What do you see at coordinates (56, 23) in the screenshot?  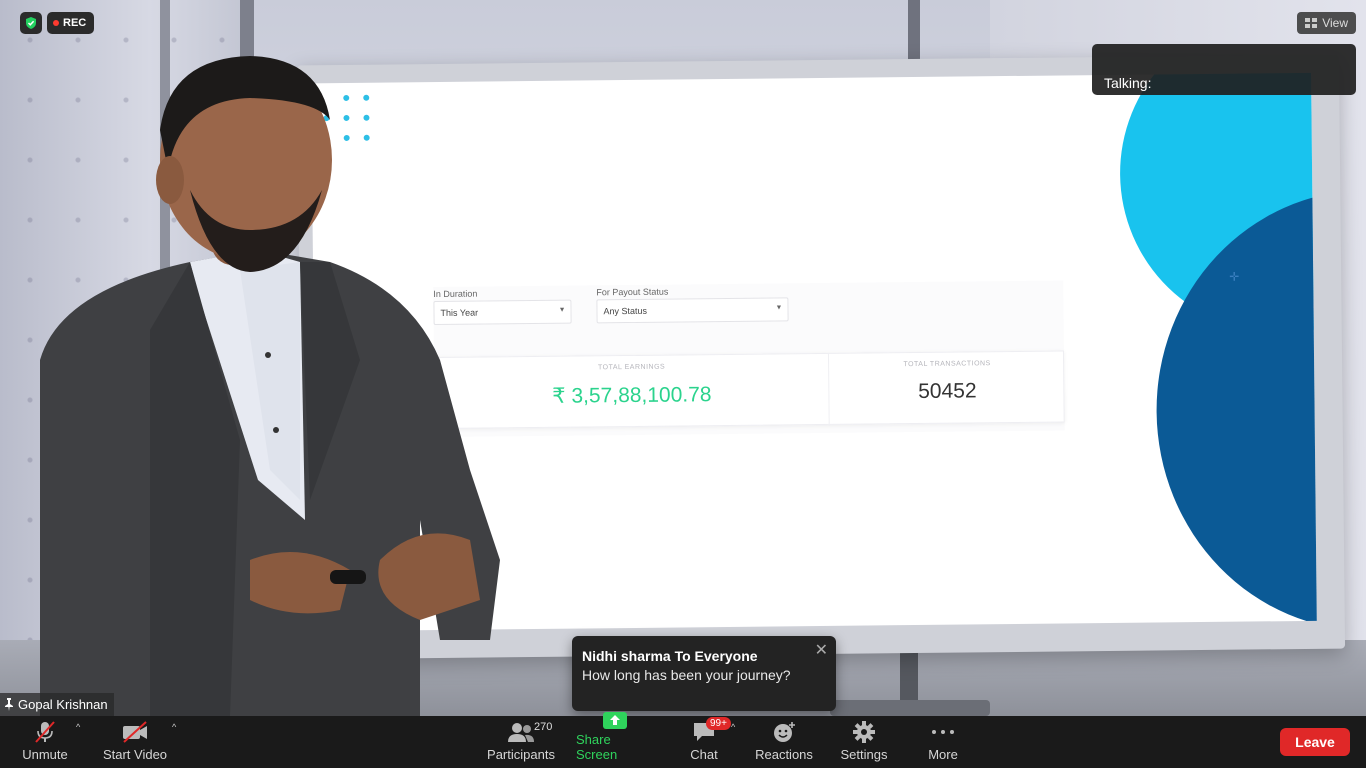 I see `record-dot-icon` at bounding box center [56, 23].